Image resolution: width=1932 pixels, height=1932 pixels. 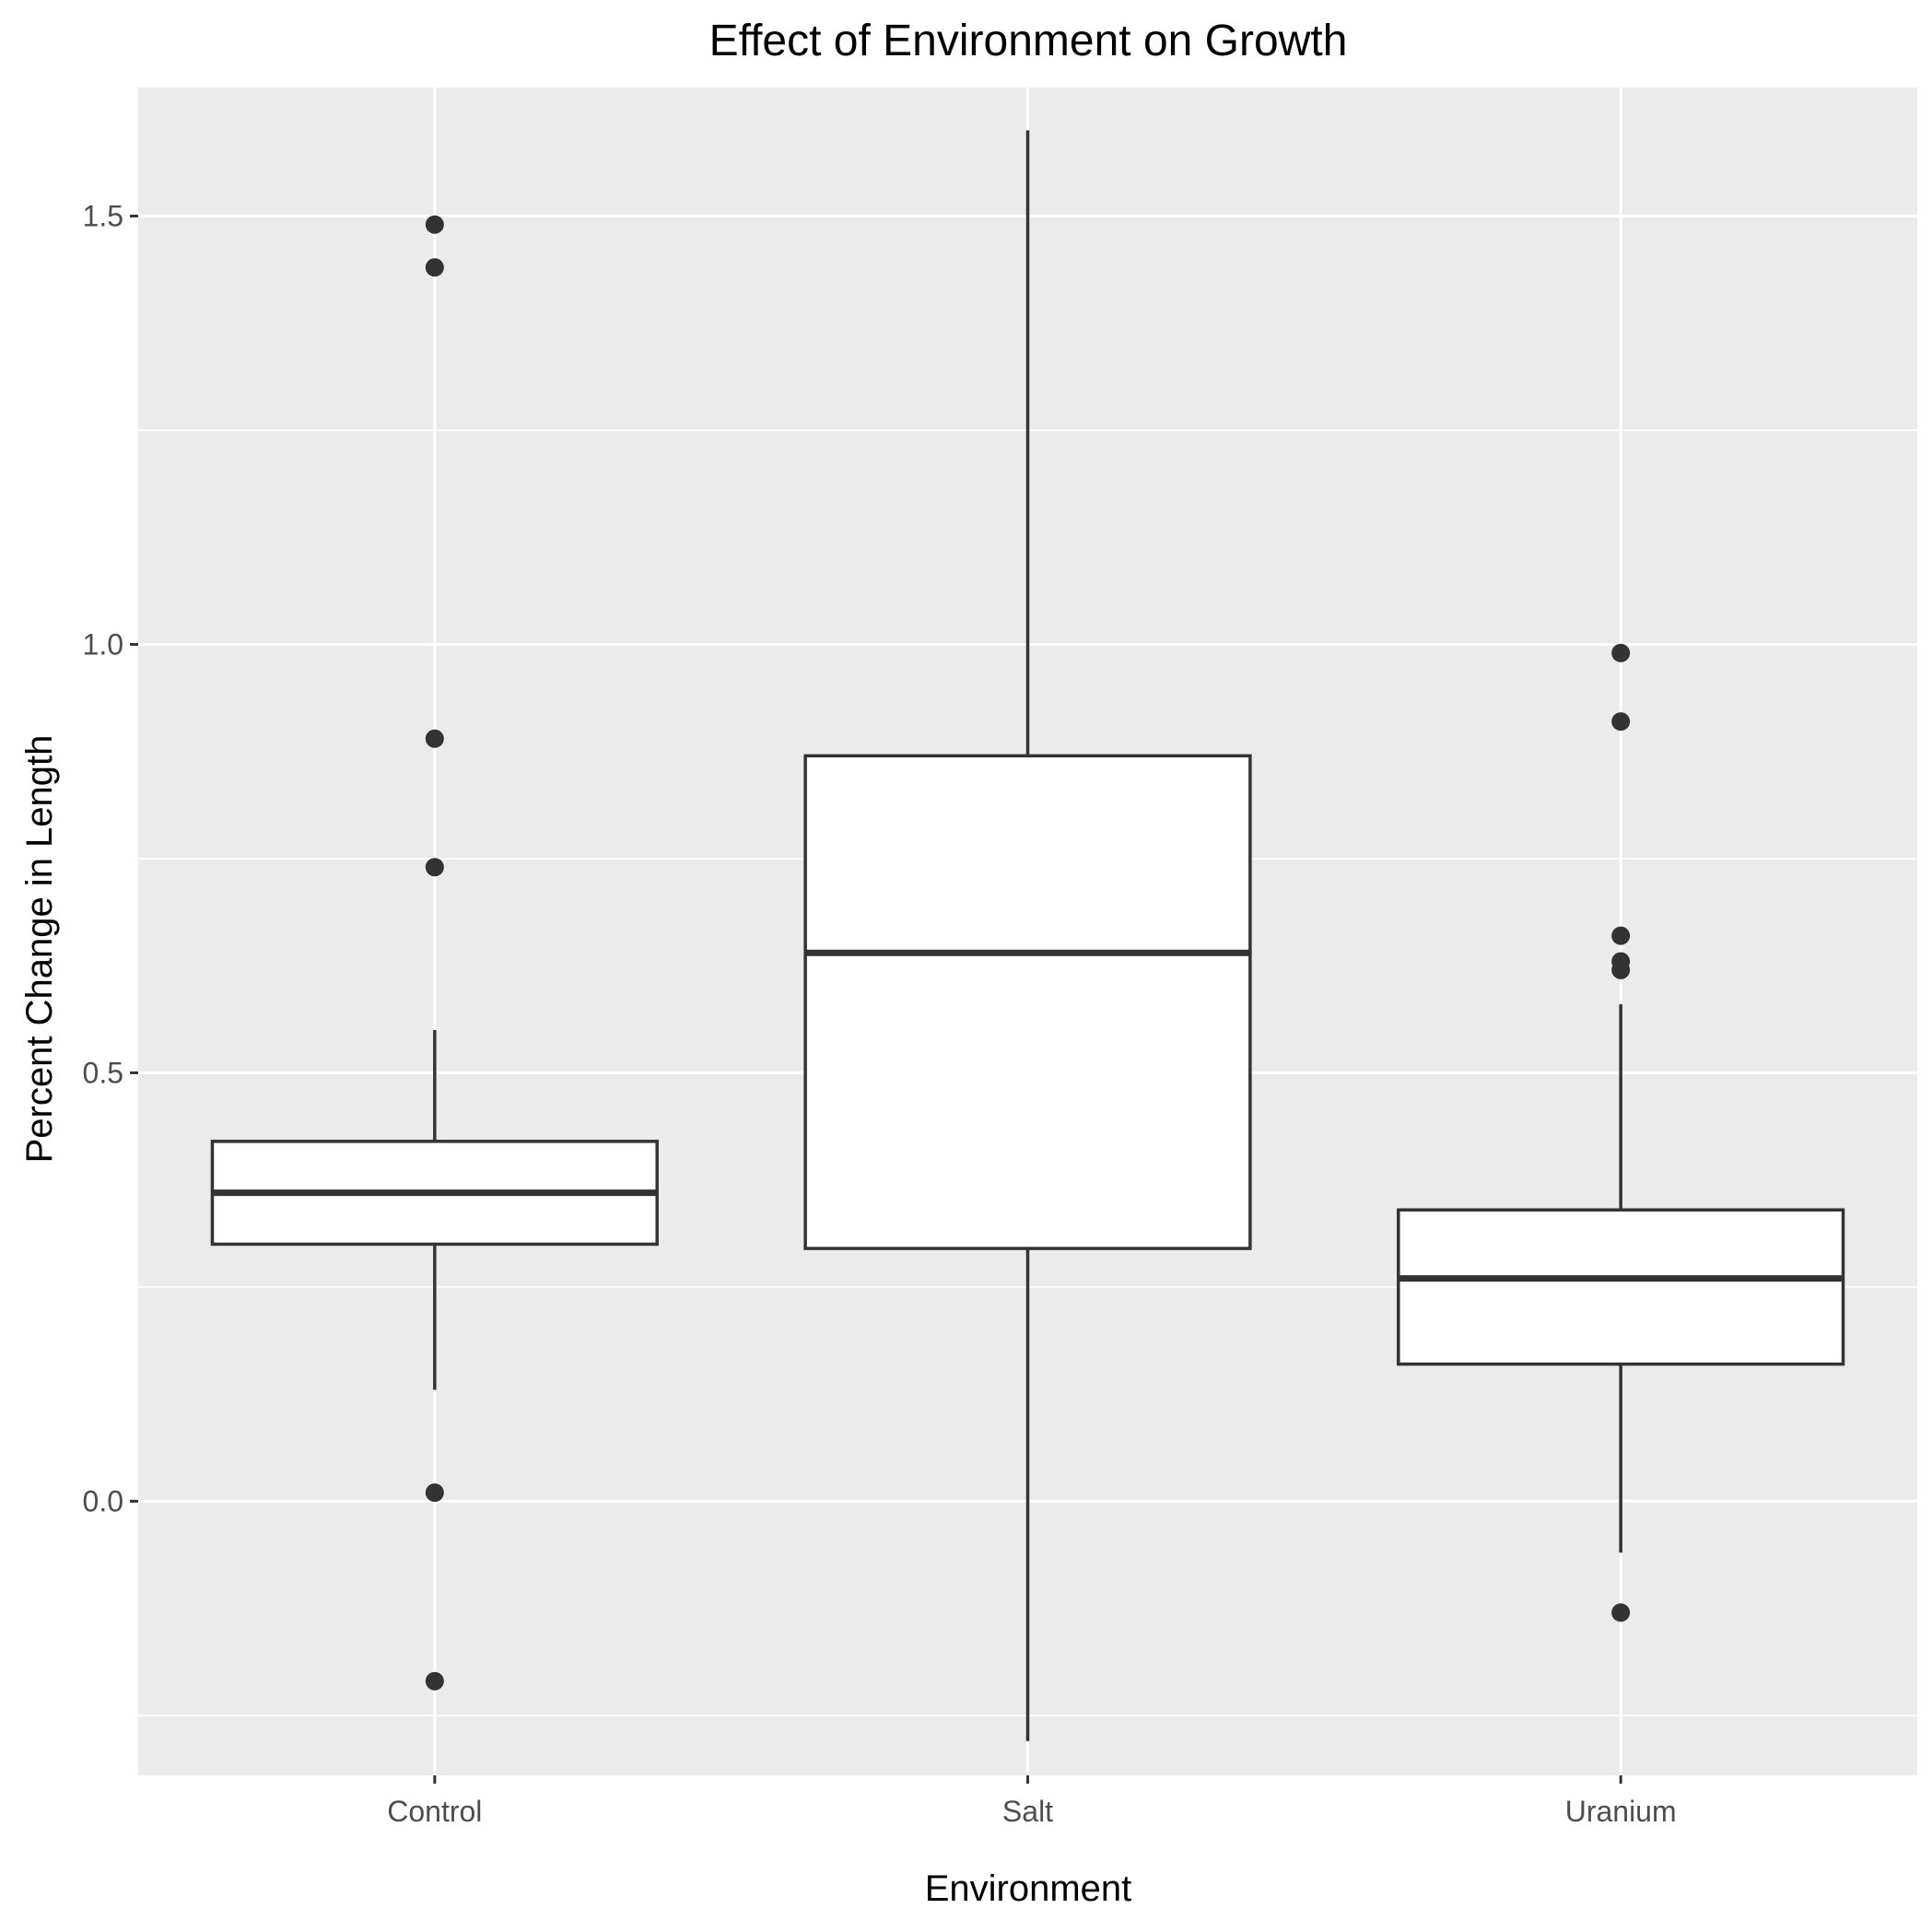 I want to click on box-uranium, so click(x=1621, y=1132).